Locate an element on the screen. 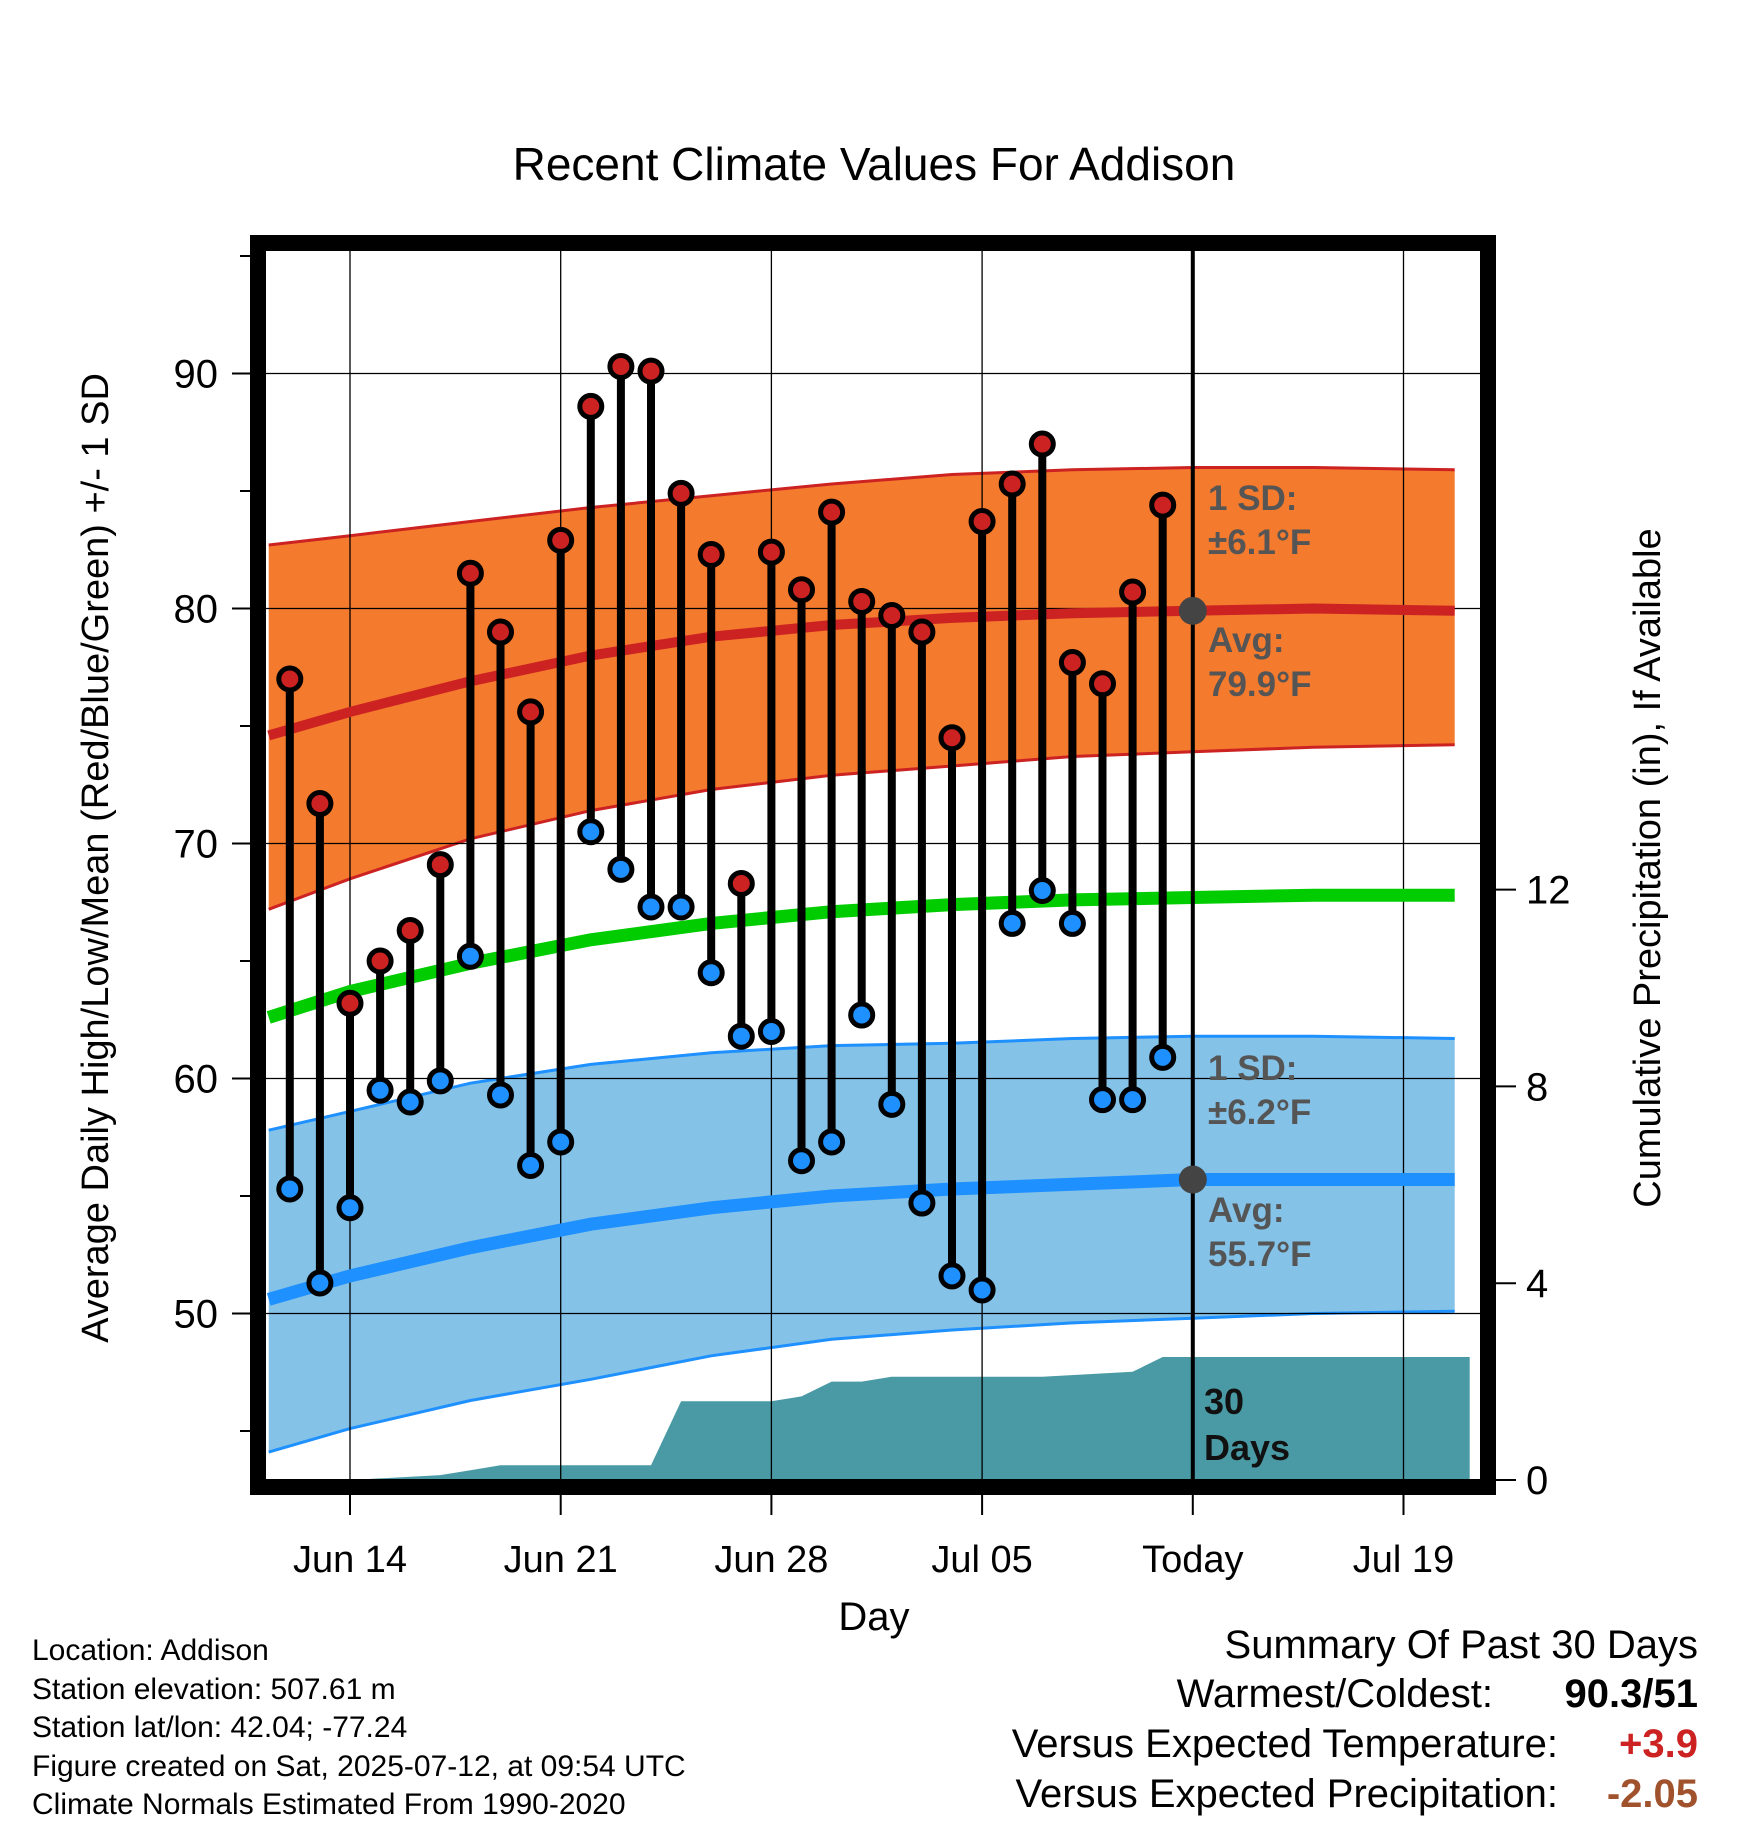  high-band-upper-edge is located at coordinates (861, 506).